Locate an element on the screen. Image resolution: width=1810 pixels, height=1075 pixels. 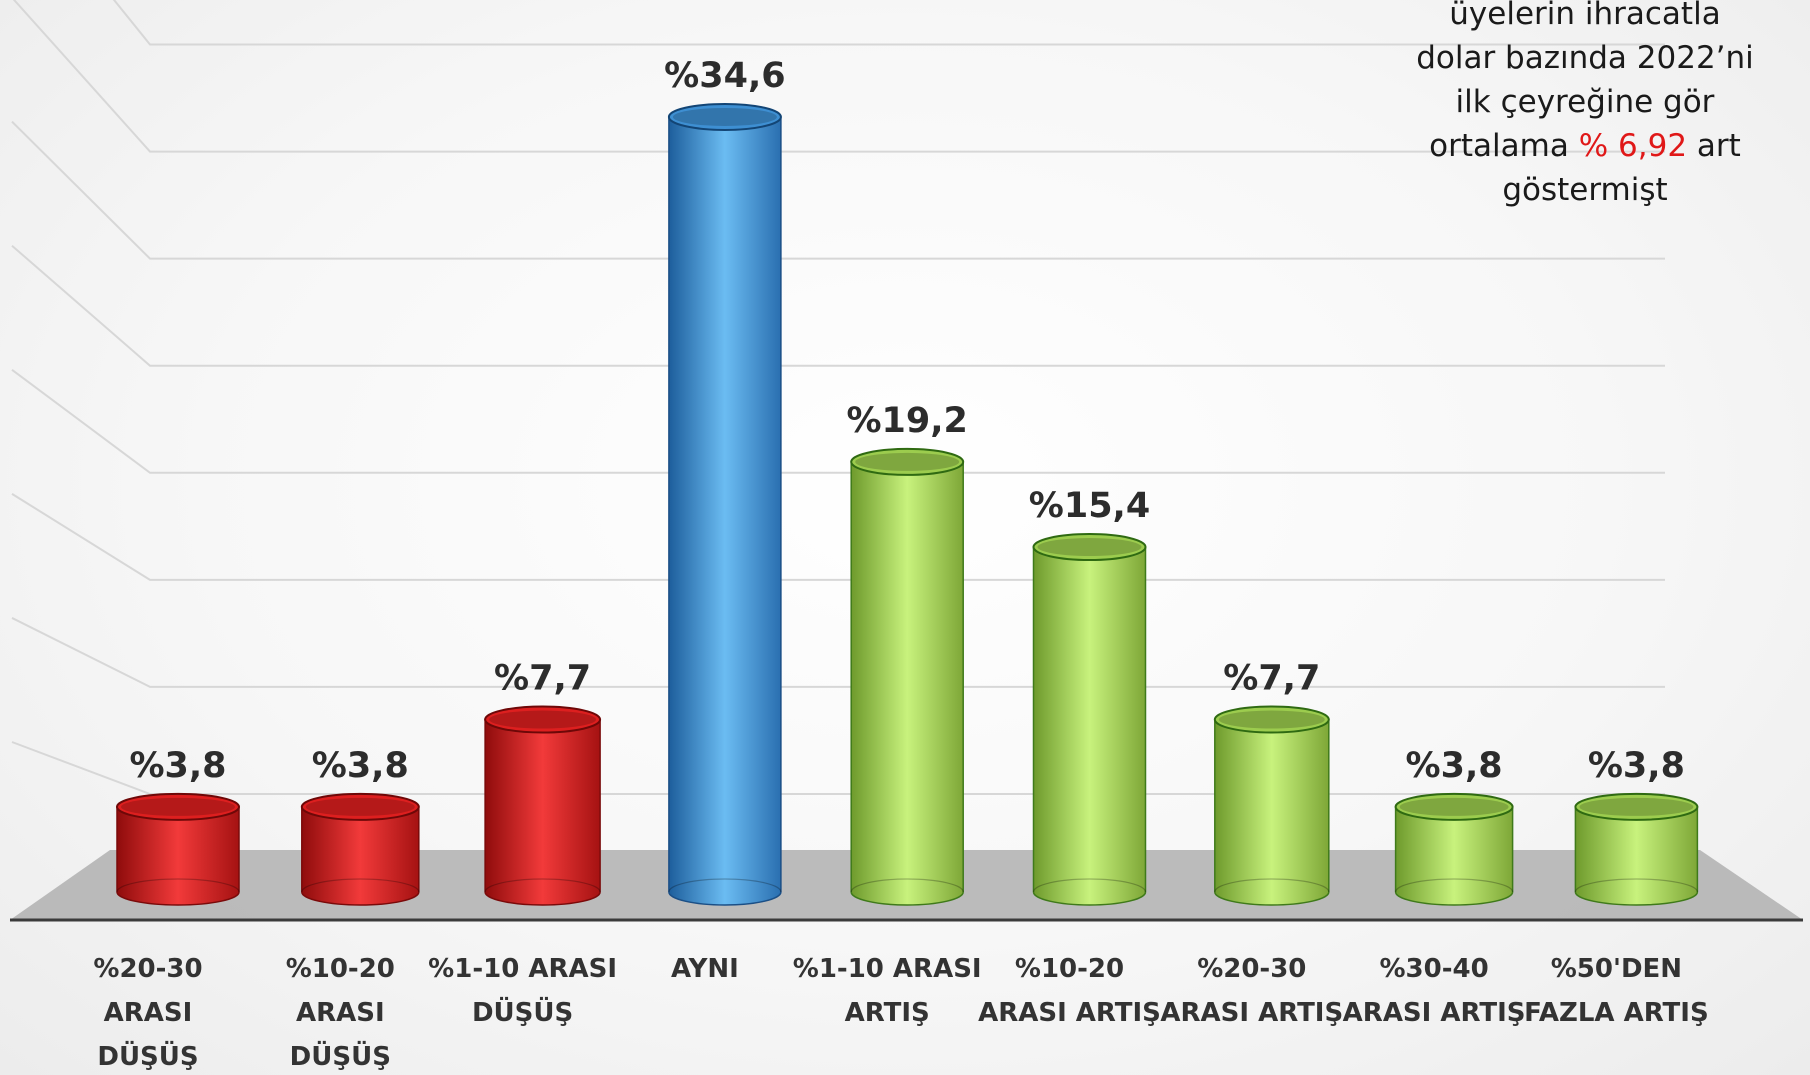
note-line-5: göstermişt is located at coordinates (1585, 190).